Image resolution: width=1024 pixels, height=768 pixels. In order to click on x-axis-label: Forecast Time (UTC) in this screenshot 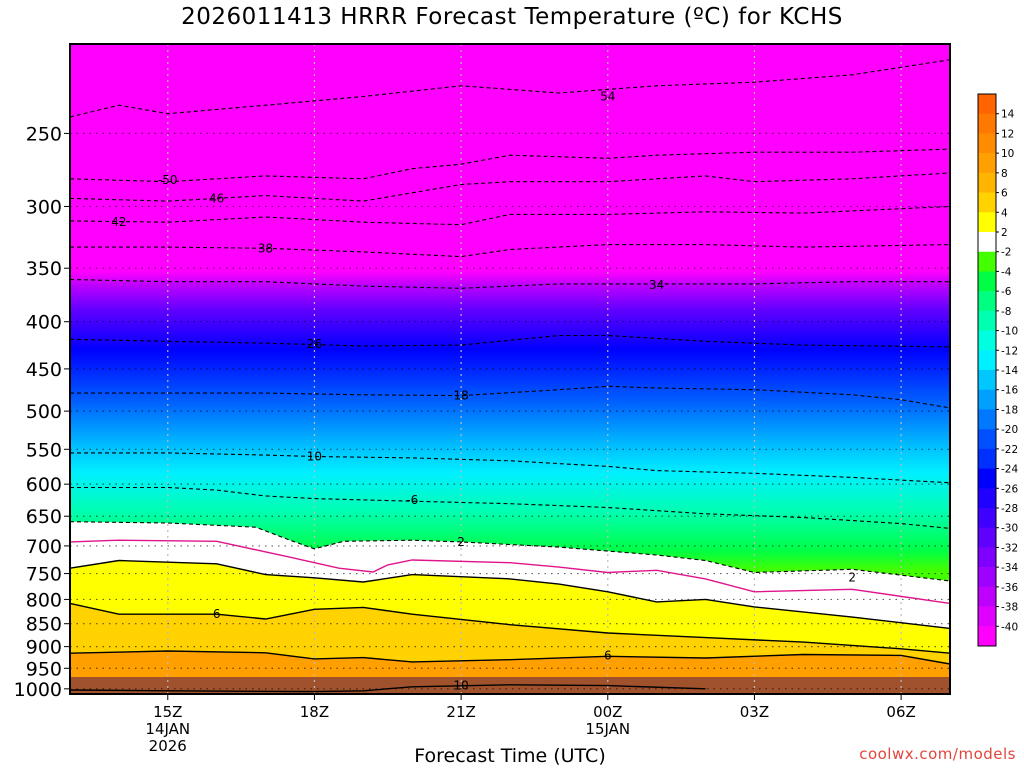, I will do `click(510, 756)`.